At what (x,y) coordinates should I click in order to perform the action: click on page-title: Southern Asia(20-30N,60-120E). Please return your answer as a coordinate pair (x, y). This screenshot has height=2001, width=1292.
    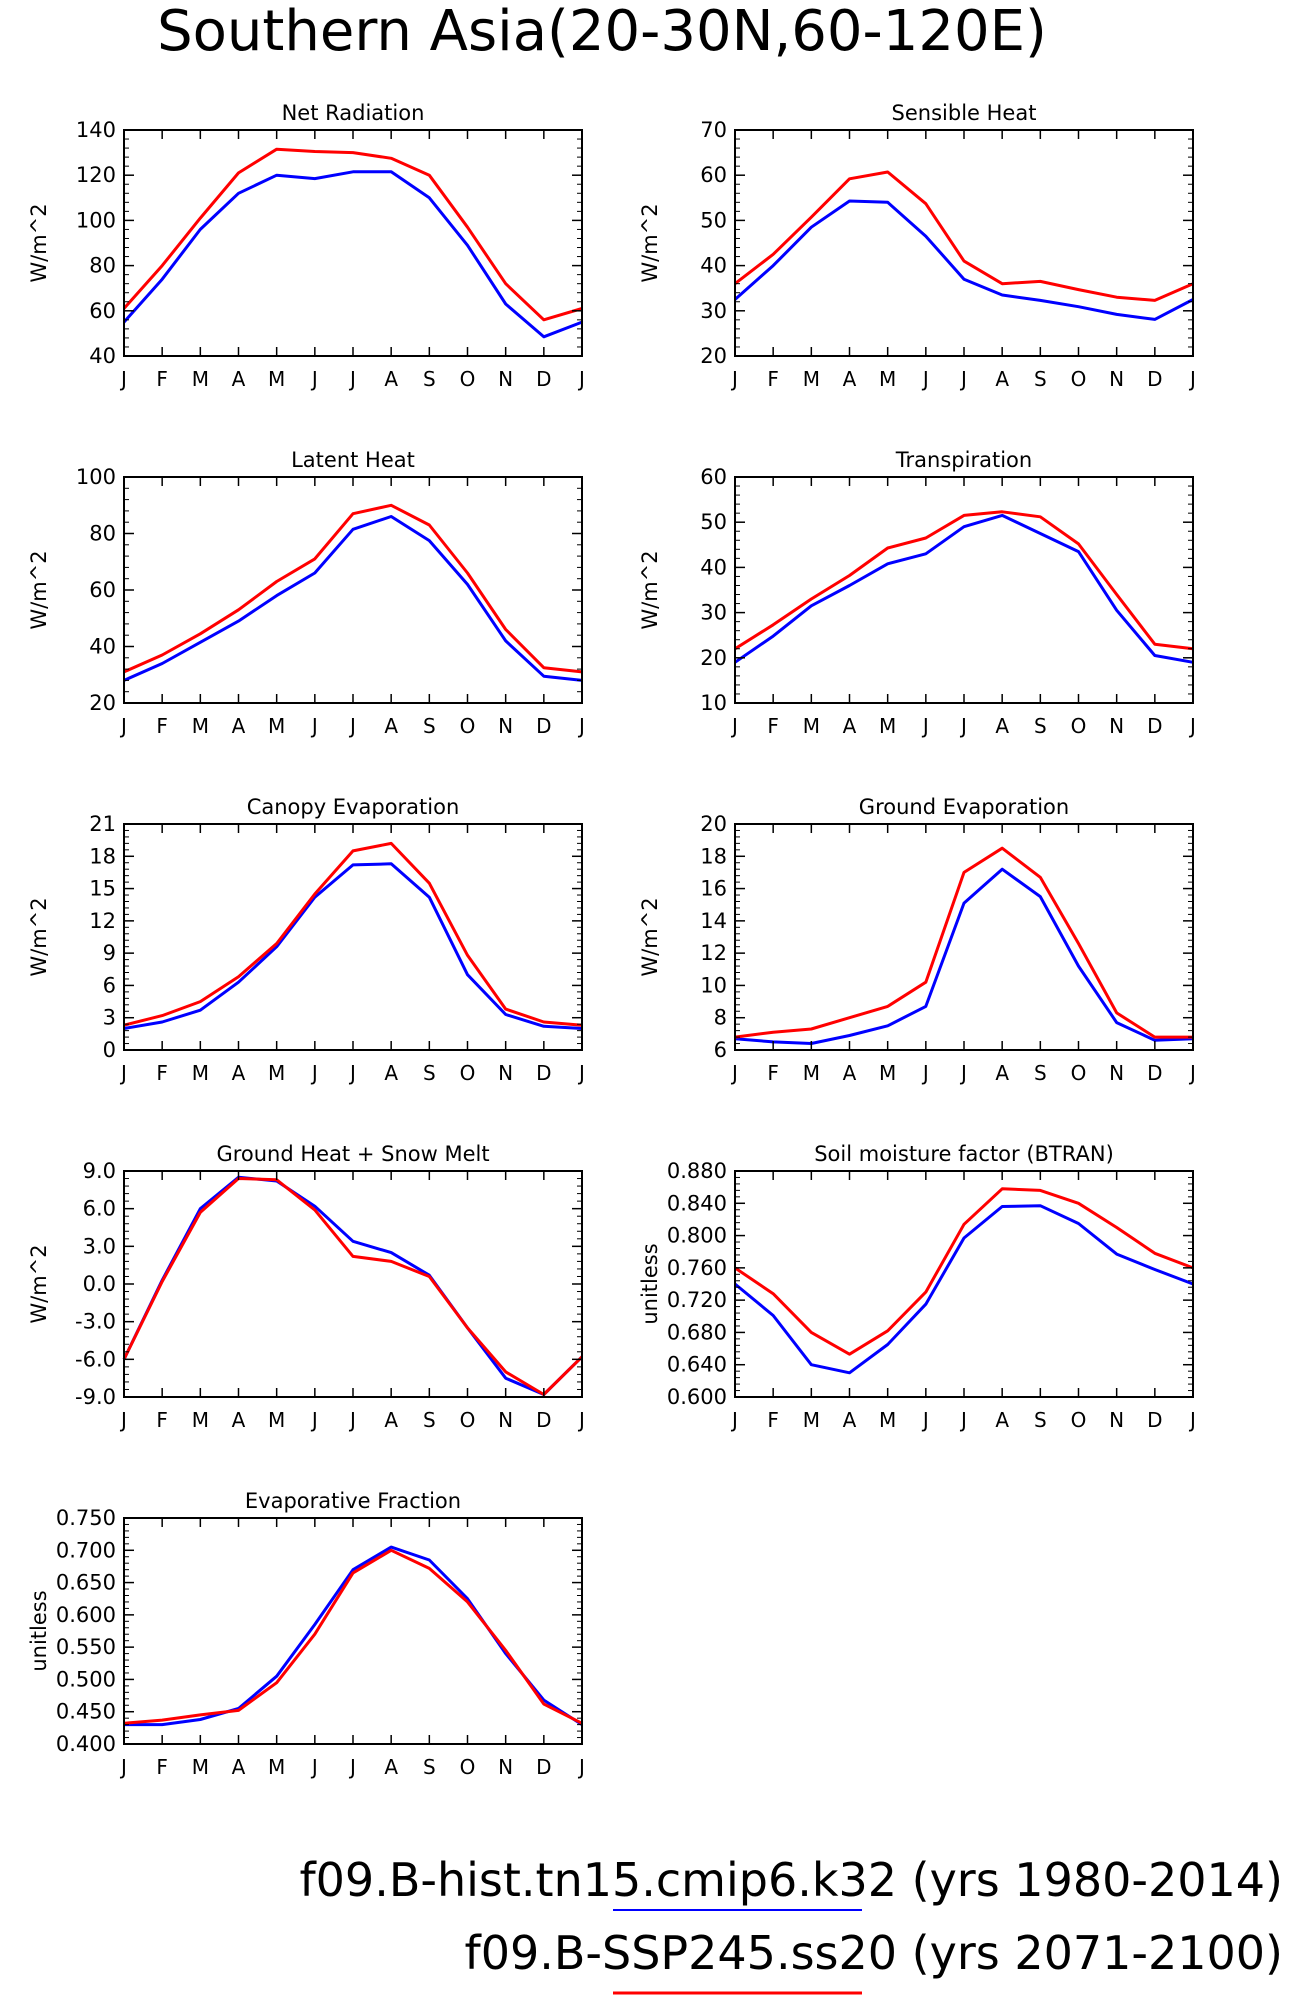
    Looking at the image, I should click on (602, 32).